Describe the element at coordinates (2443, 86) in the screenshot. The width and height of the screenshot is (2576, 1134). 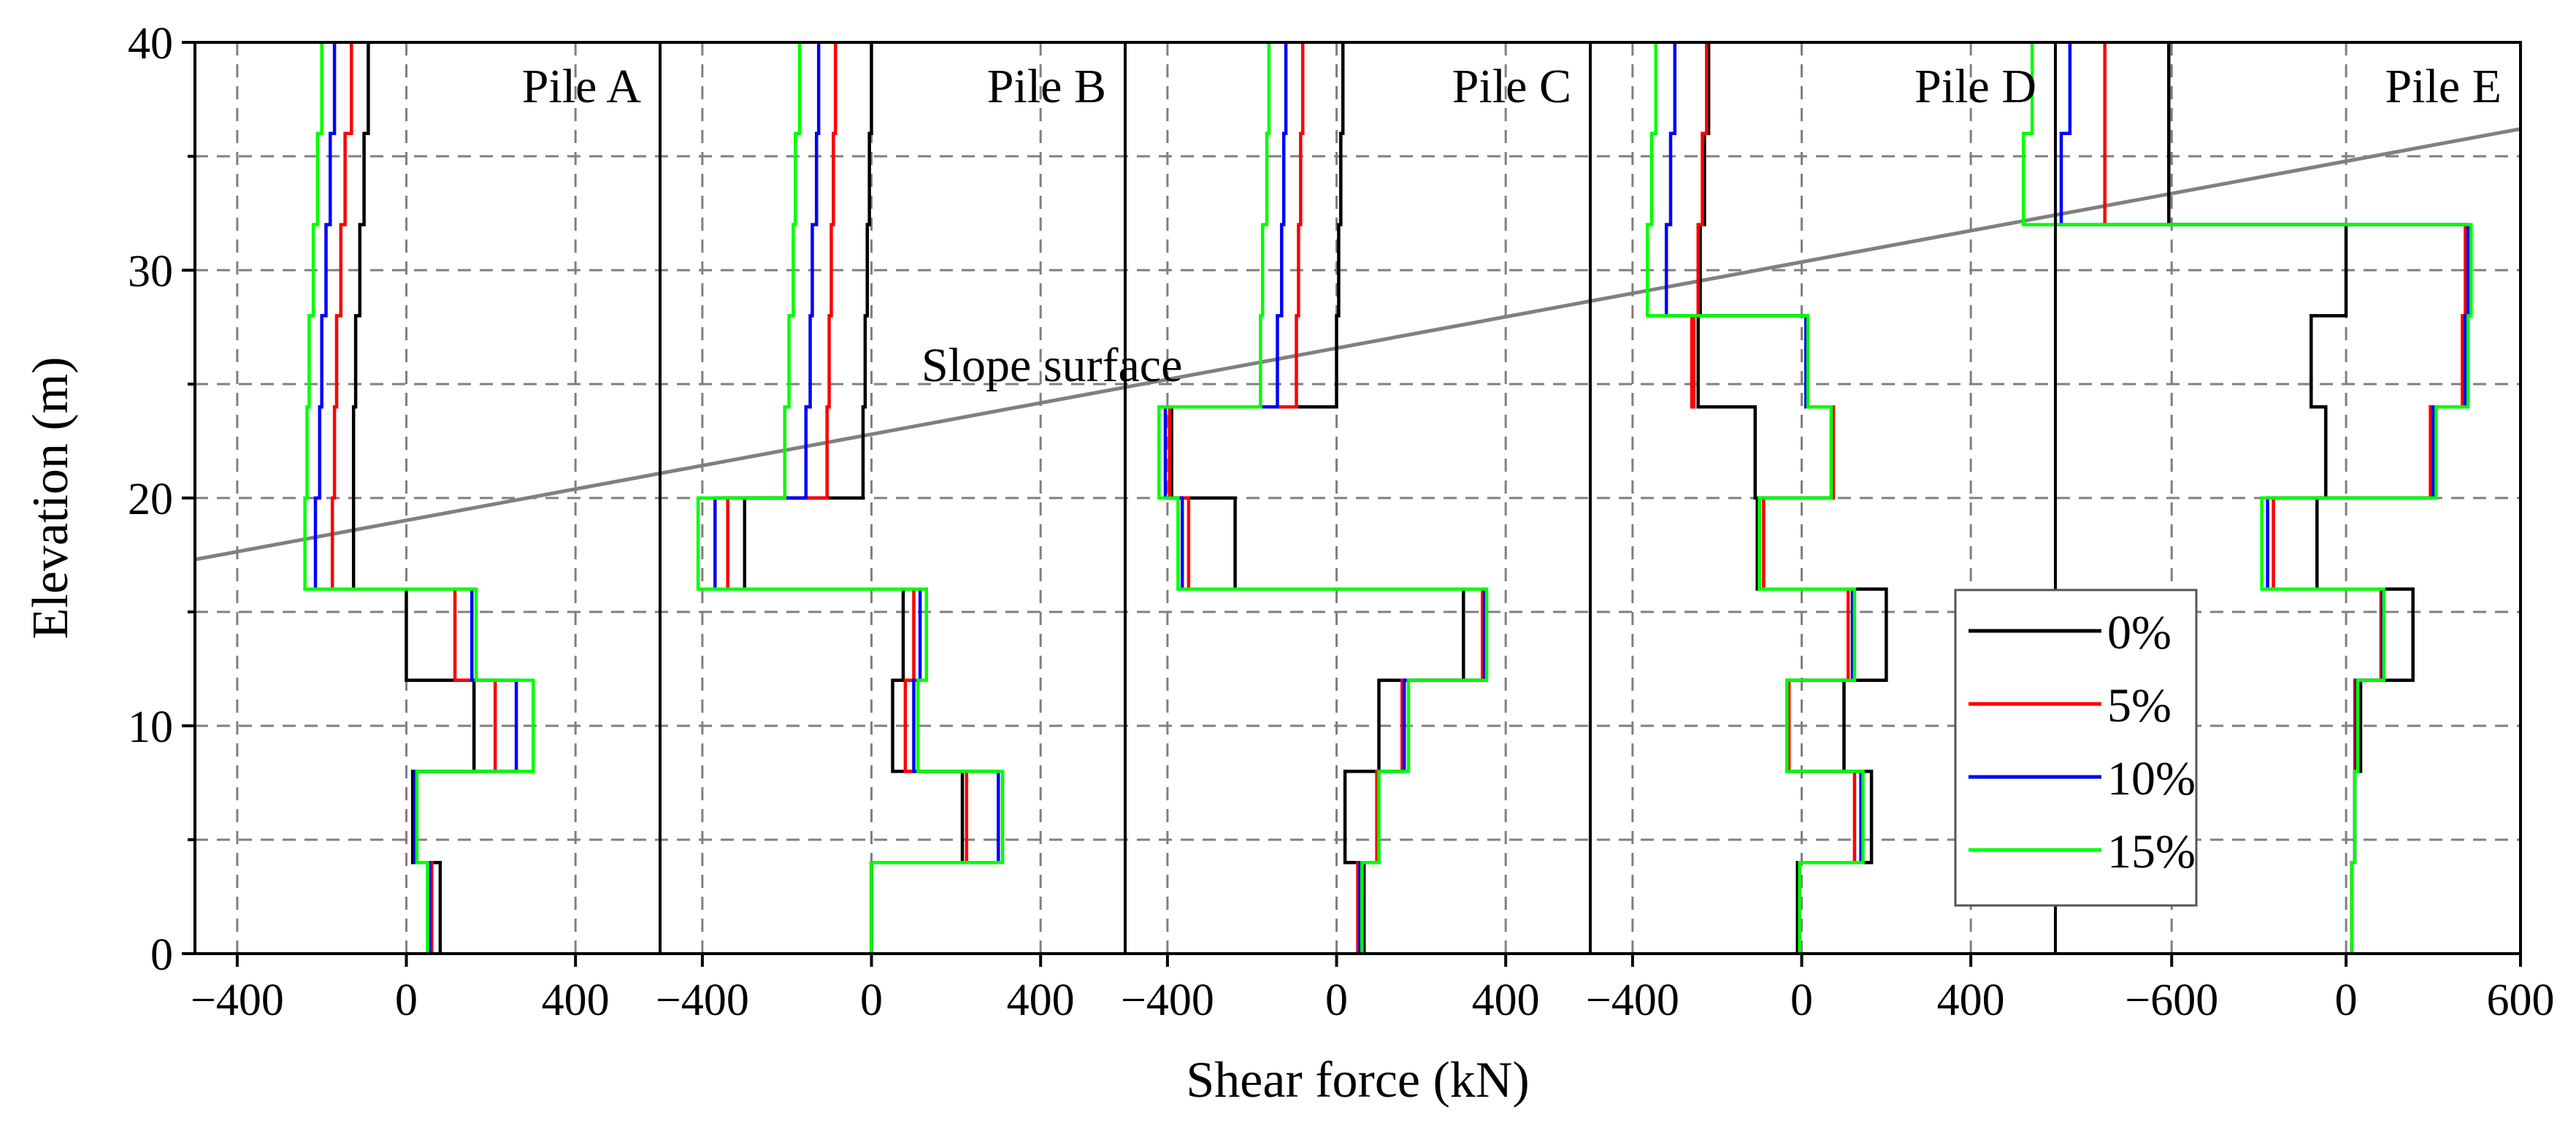
I see `panel-title-pile-e: Pile E` at that location.